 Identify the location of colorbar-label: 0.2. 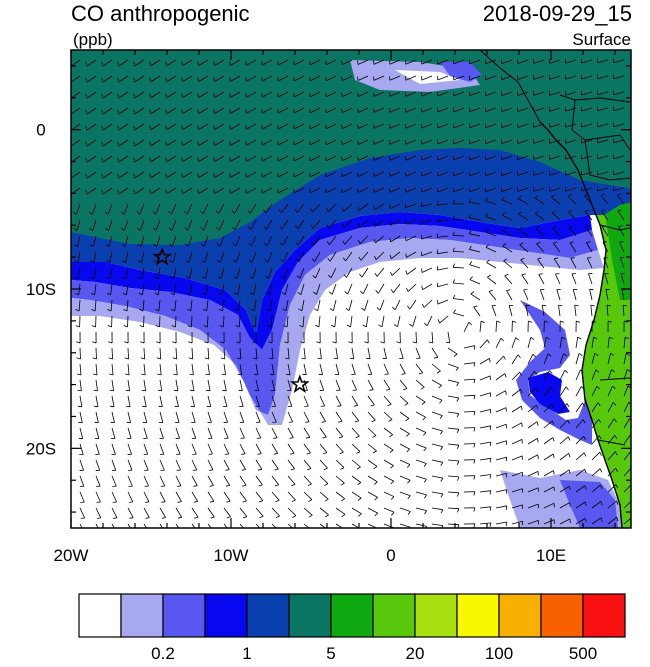
(163, 653).